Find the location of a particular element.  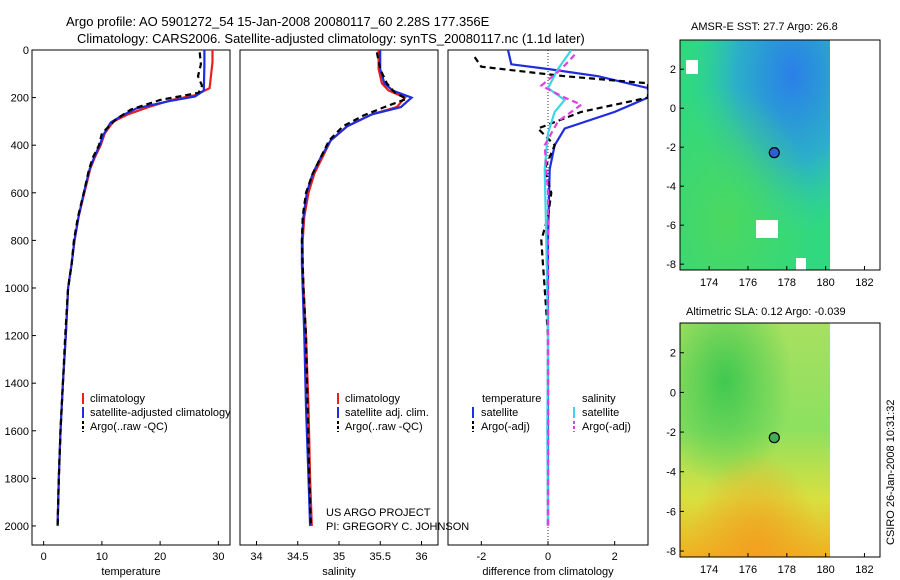

series-temperature-satellite is located at coordinates (577, 288).